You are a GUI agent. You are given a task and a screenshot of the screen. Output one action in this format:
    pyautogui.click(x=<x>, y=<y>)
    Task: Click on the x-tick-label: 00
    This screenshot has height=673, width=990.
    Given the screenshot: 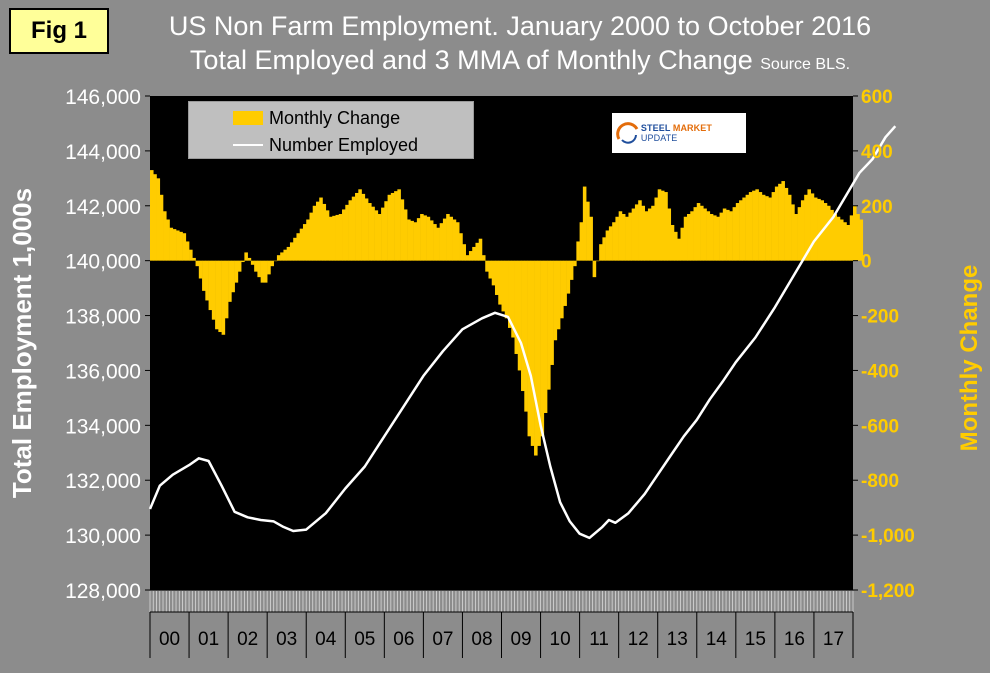 What is the action you would take?
    pyautogui.click(x=169, y=639)
    